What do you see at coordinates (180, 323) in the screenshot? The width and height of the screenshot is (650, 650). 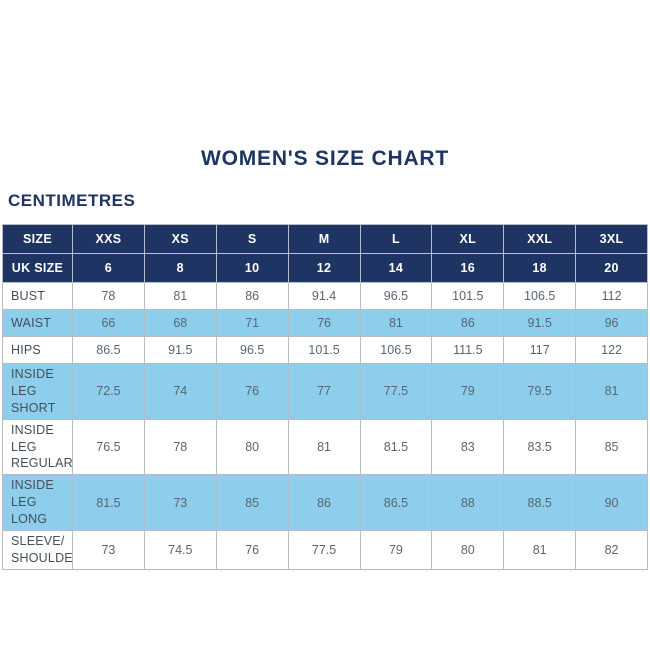 I see `value-cell: 68` at bounding box center [180, 323].